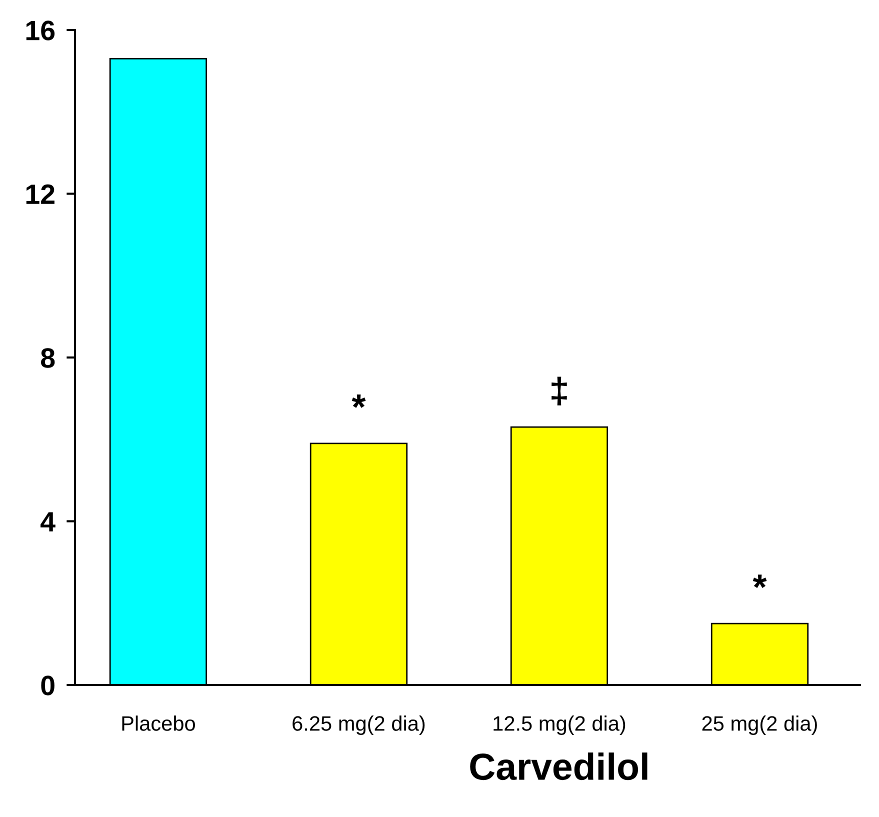 The width and height of the screenshot is (879, 817). What do you see at coordinates (48, 522) in the screenshot?
I see `y-tick-label: 4` at bounding box center [48, 522].